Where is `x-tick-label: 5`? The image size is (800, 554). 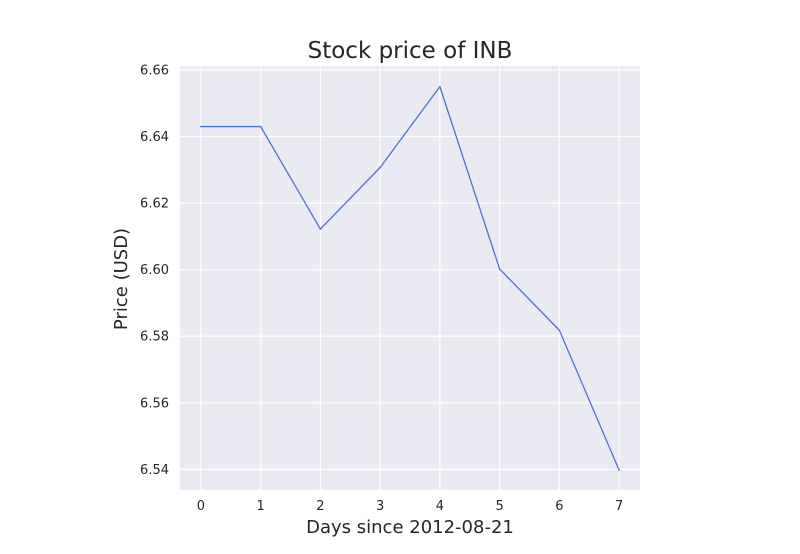
x-tick-label: 5 is located at coordinates (499, 506).